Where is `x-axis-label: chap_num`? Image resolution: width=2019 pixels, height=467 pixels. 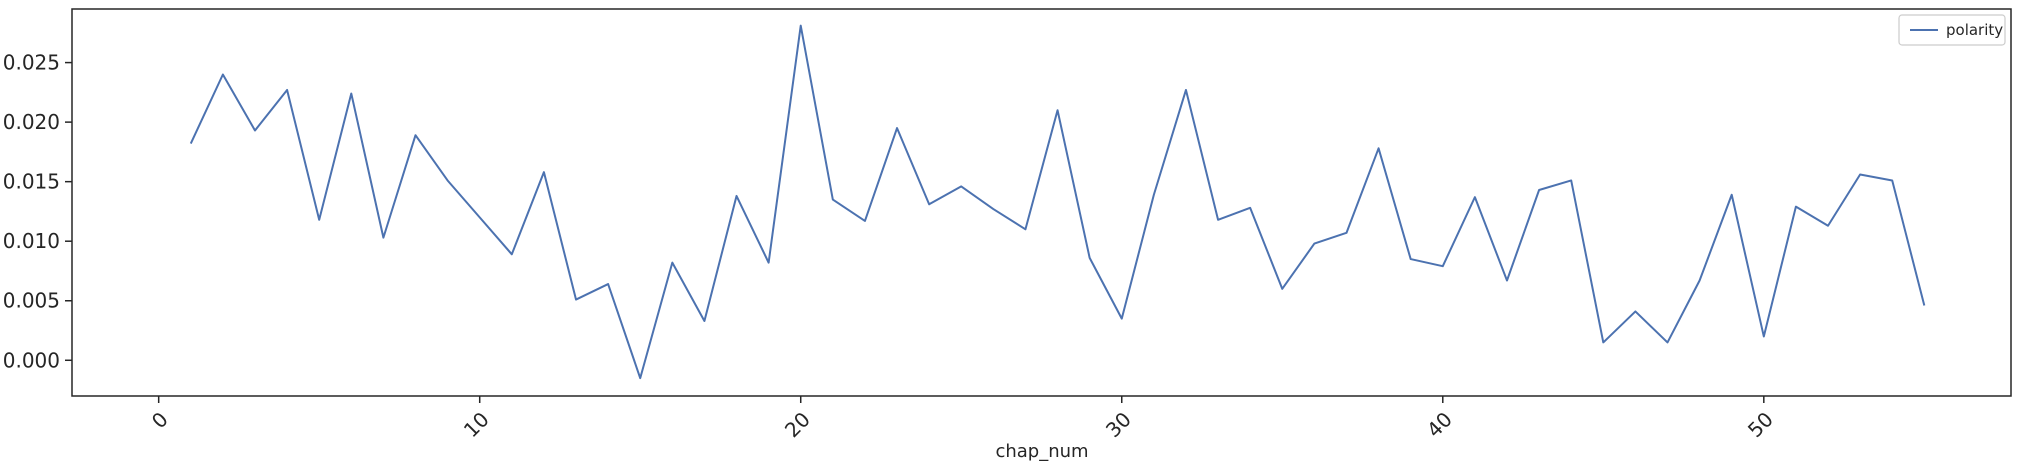 x-axis-label: chap_num is located at coordinates (1041, 451).